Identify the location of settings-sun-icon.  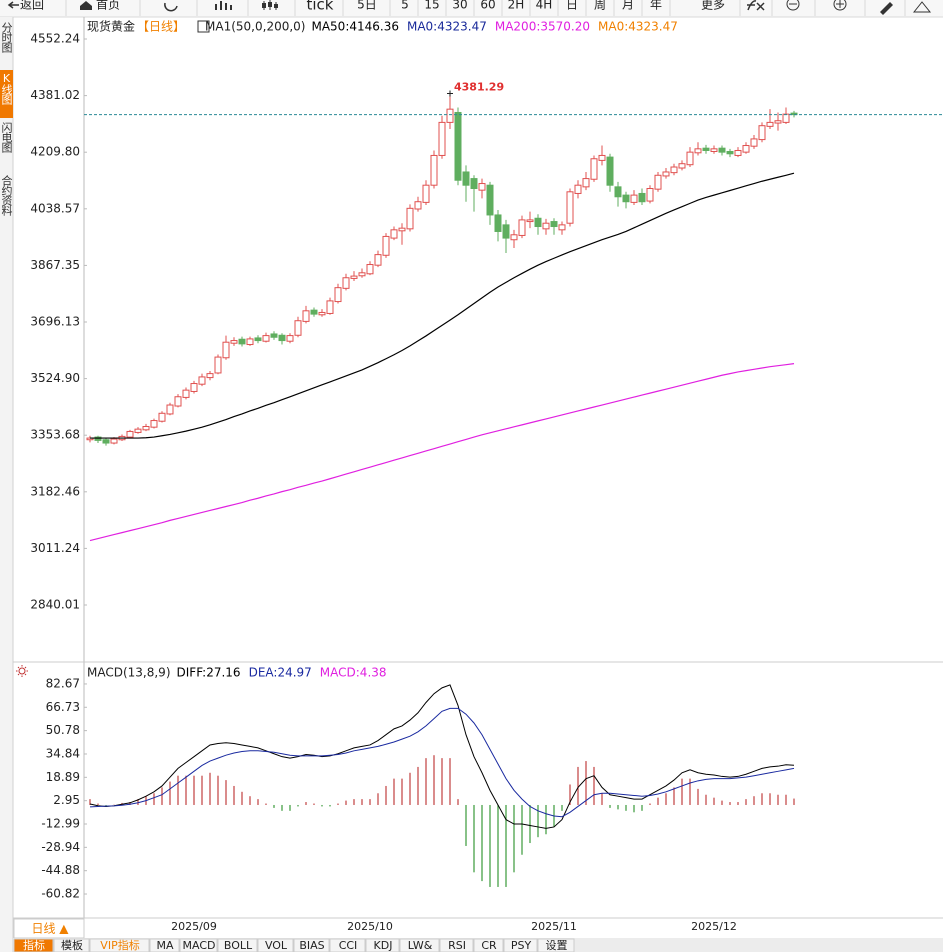
(22, 671).